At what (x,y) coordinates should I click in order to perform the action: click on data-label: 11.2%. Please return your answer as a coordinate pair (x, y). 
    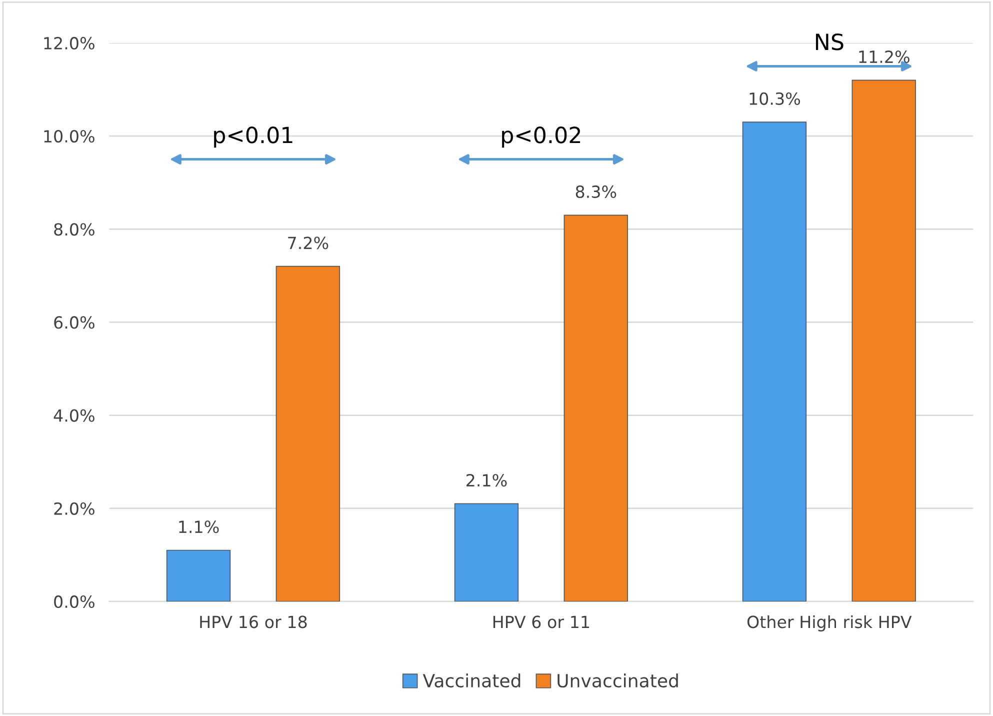
    Looking at the image, I should click on (884, 57).